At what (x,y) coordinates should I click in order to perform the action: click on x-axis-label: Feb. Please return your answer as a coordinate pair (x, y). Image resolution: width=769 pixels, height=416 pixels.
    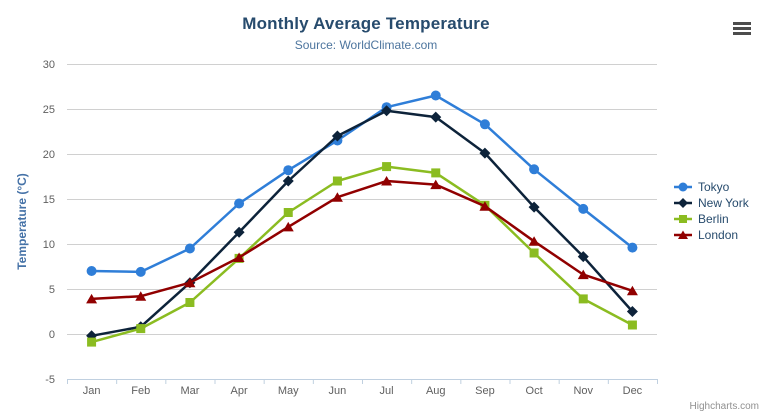
    Looking at the image, I should click on (140, 391).